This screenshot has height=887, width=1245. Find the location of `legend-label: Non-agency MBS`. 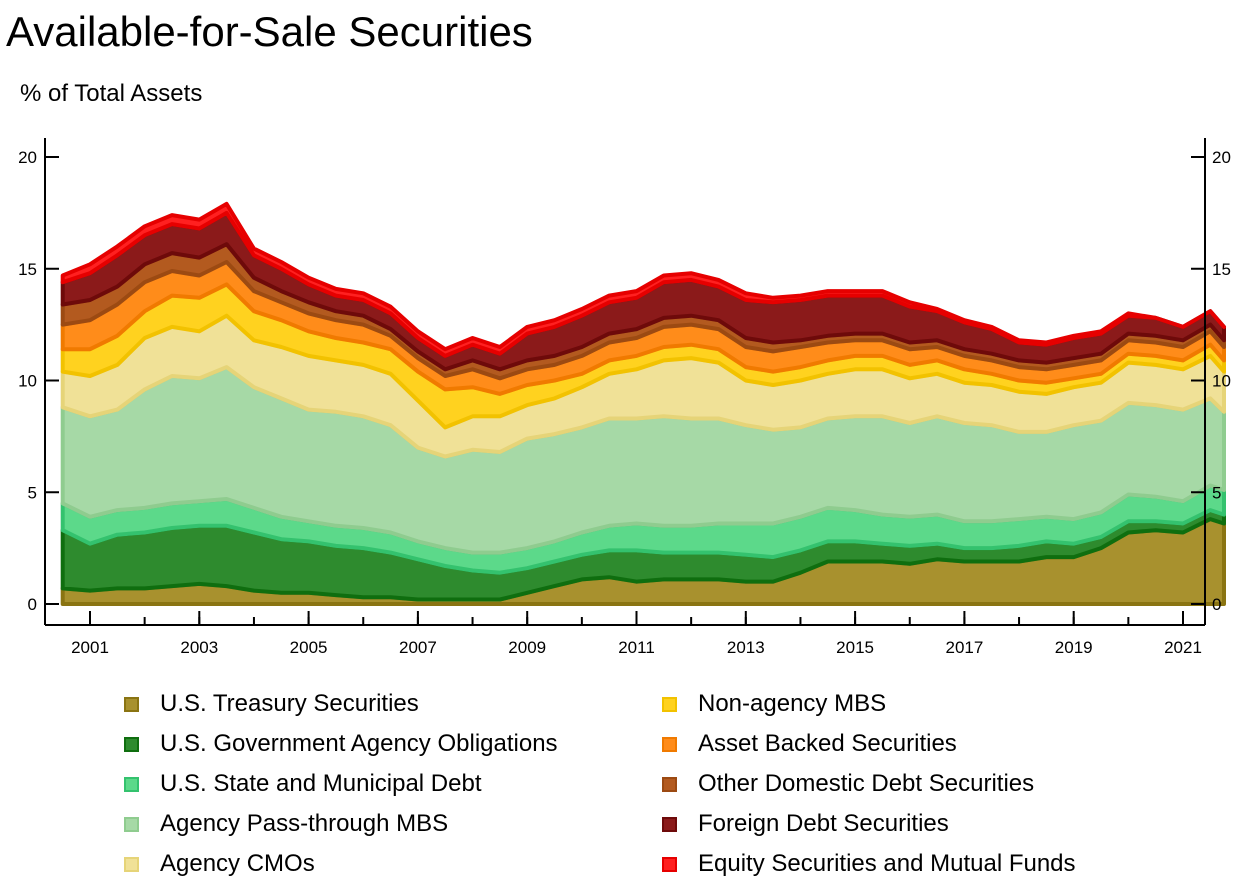

legend-label: Non-agency MBS is located at coordinates (792, 703).